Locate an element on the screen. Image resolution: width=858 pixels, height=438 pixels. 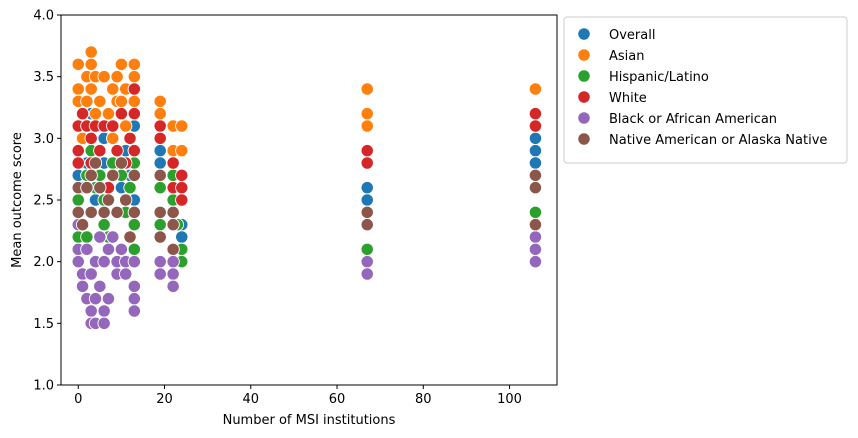
y-tick-label: 4.0 is located at coordinates (43, 16).